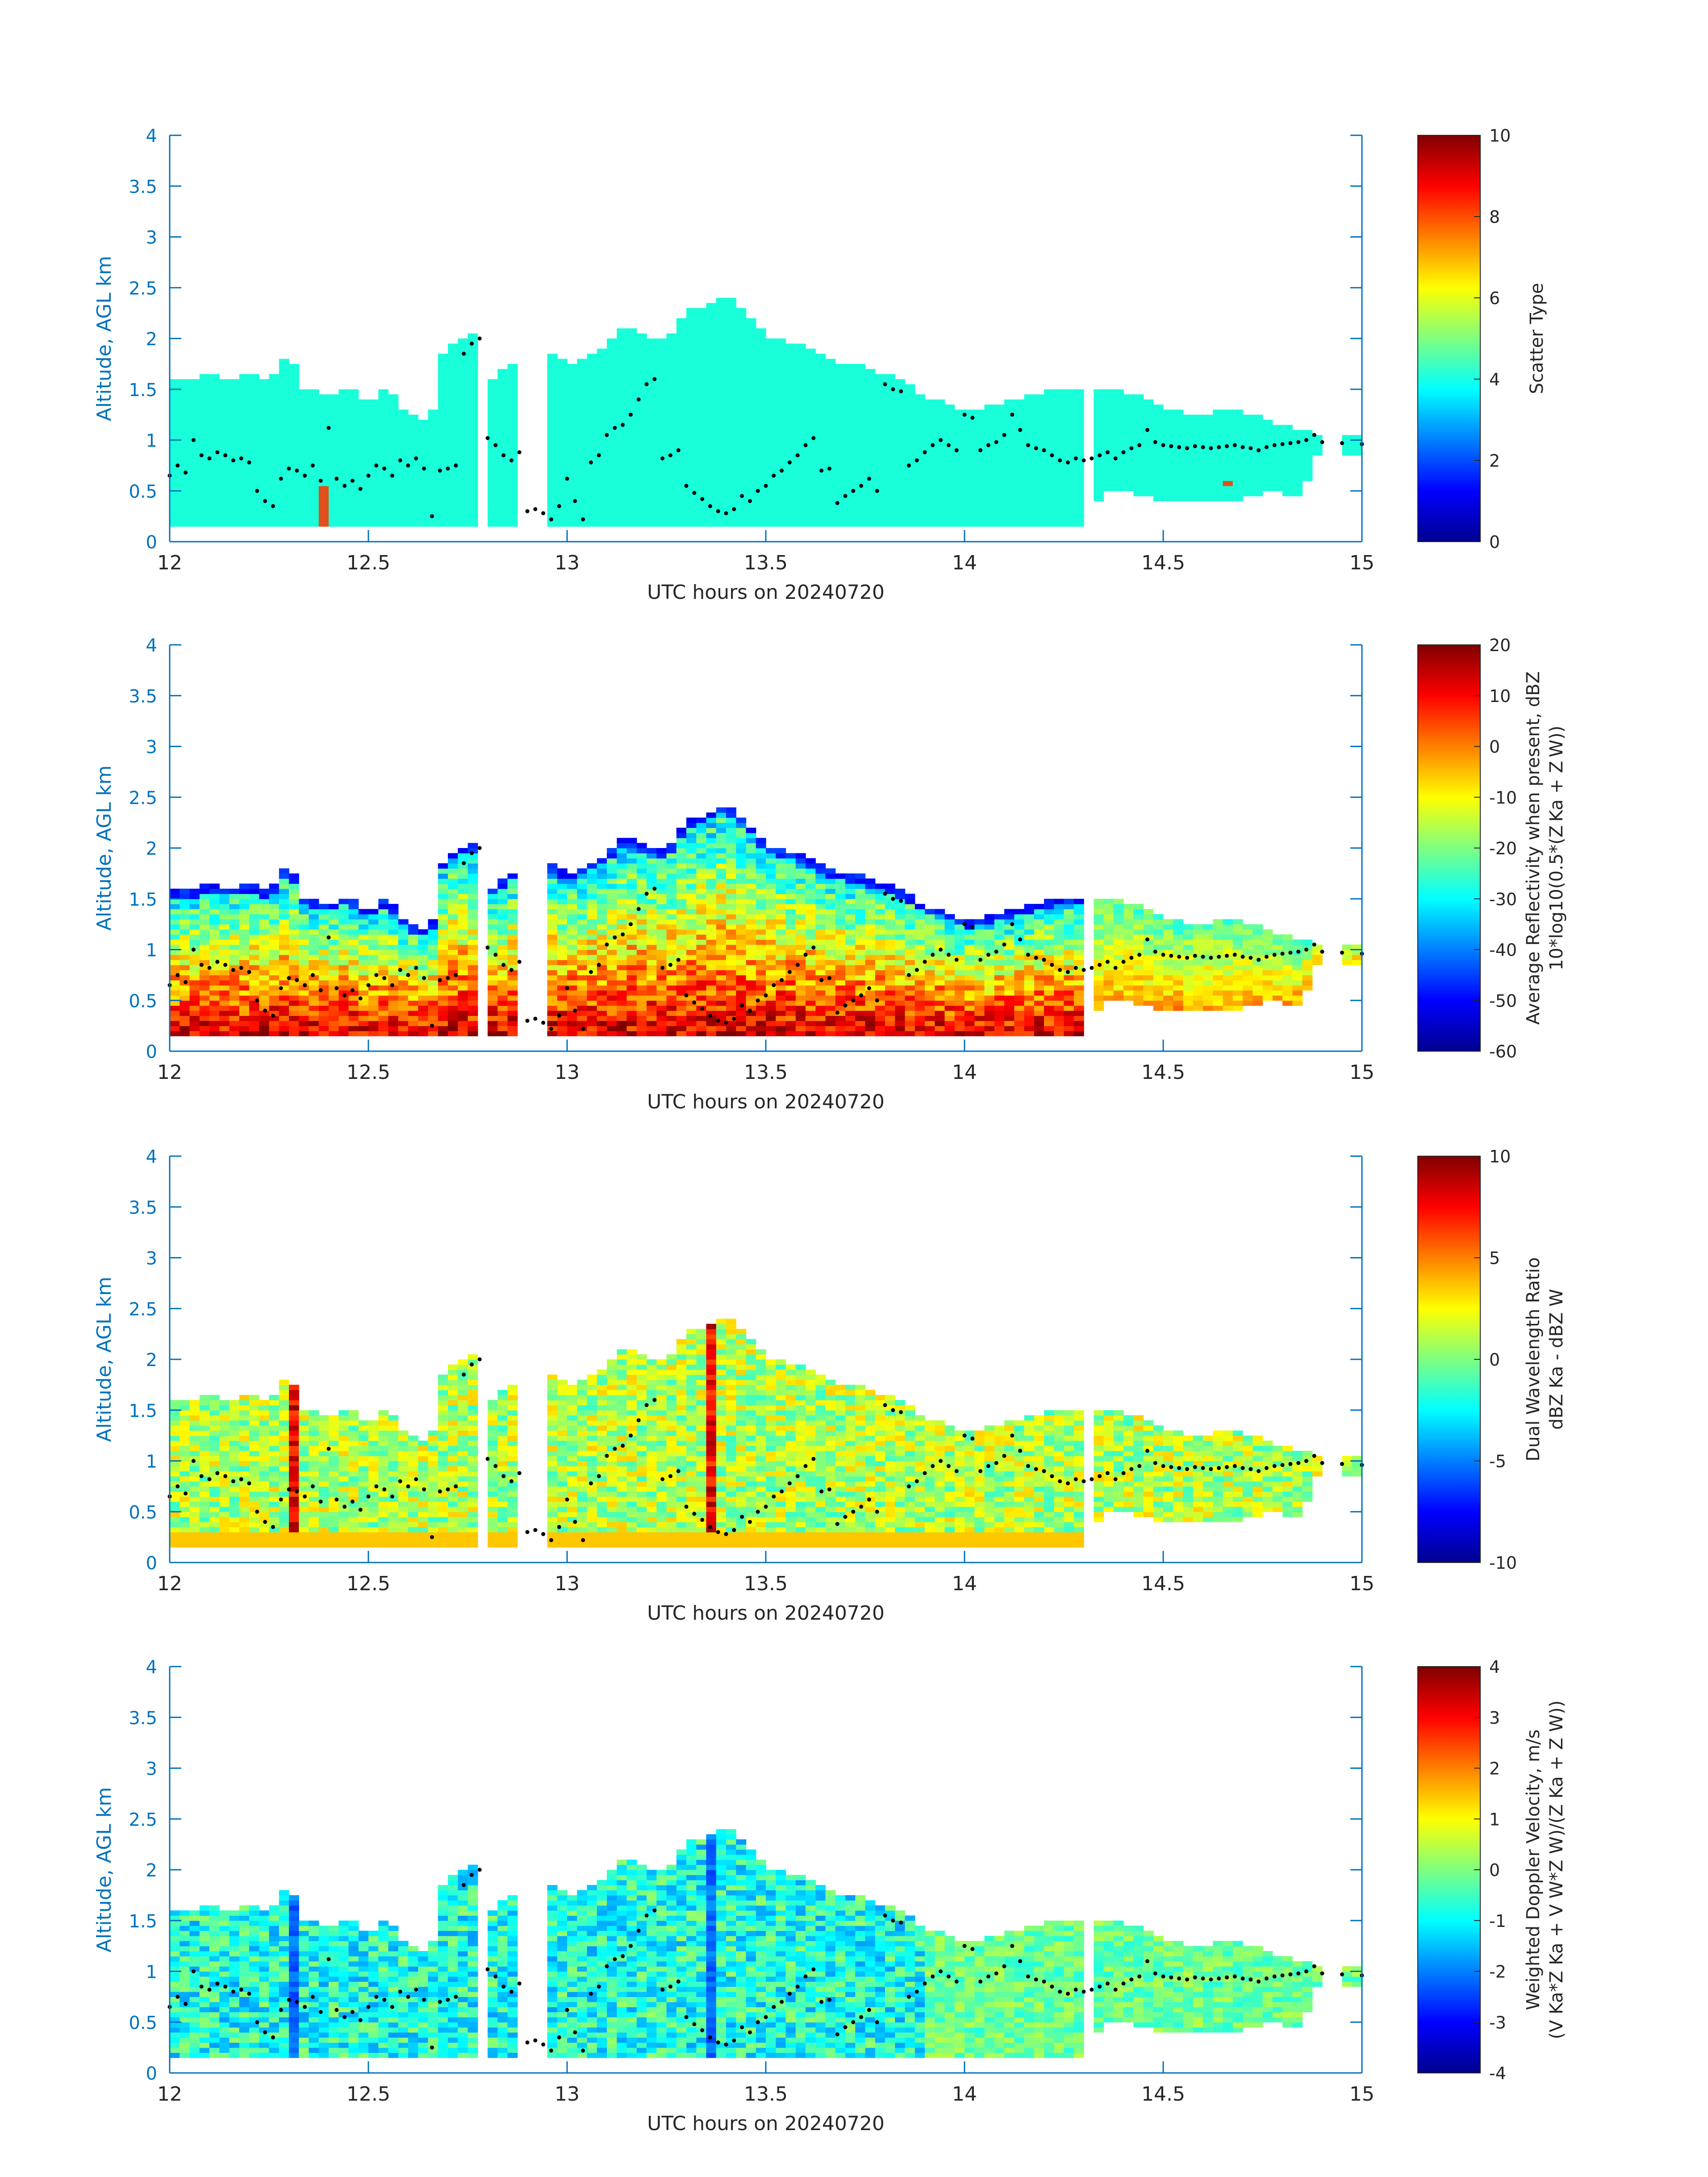 Image resolution: width=1708 pixels, height=2177 pixels. What do you see at coordinates (607, 435) in the screenshot?
I see `mixing-layer-dot` at bounding box center [607, 435].